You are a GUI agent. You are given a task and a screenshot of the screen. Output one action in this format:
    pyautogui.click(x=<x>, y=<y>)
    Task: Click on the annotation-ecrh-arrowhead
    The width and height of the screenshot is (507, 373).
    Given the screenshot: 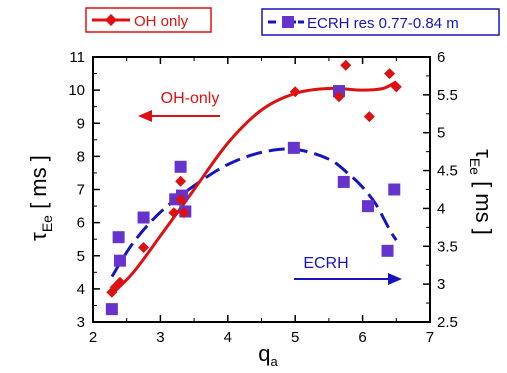 What is the action you would take?
    pyautogui.click(x=395, y=279)
    